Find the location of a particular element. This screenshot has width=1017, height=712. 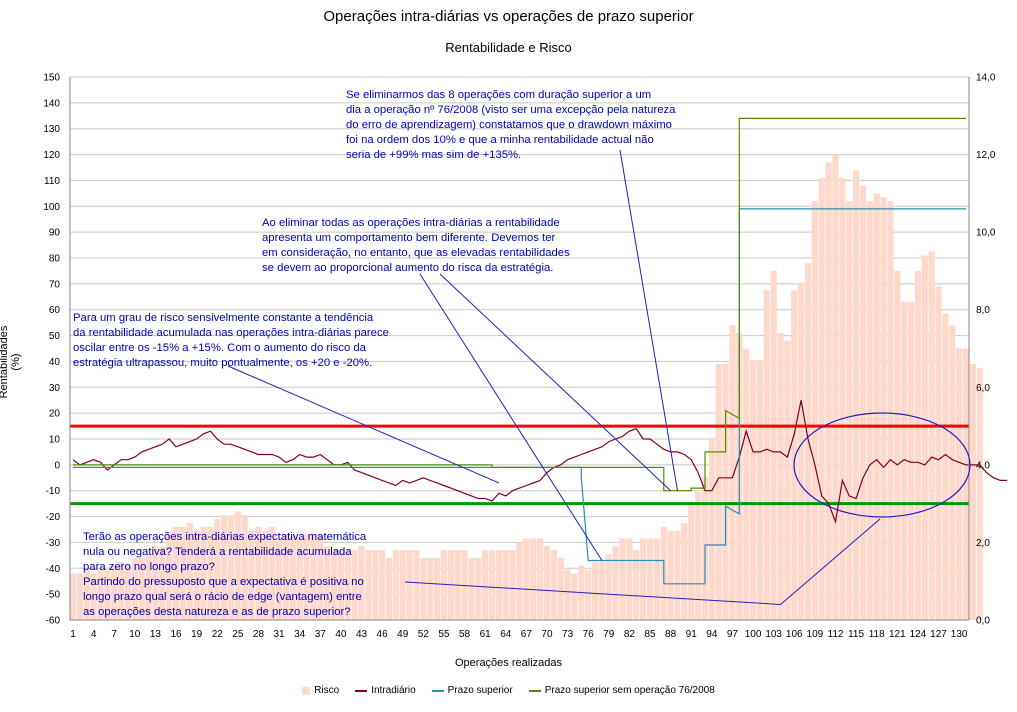

y-tick-label: 110 is located at coordinates (52, 181).